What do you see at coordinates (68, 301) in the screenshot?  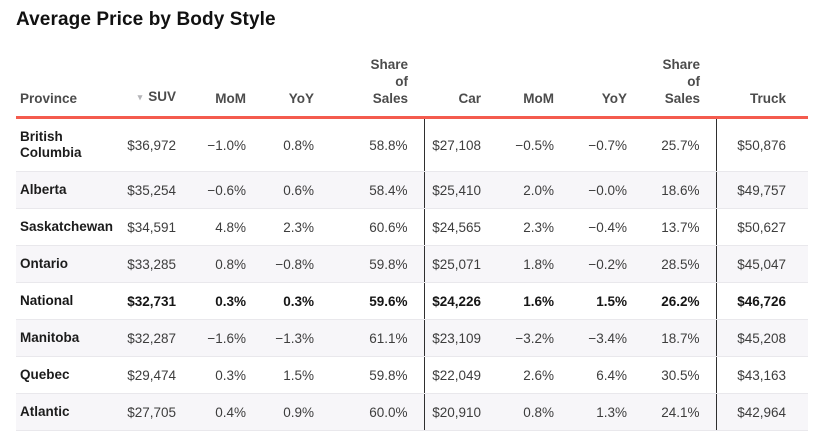 I see `province-cell: National` at bounding box center [68, 301].